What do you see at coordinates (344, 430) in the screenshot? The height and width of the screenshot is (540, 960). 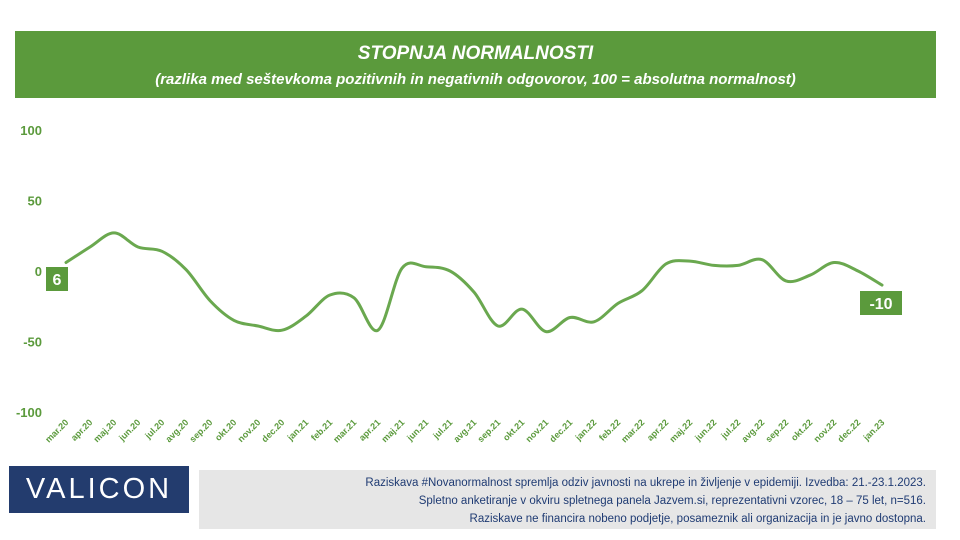 I see `x-tick-label-12: mar.21` at bounding box center [344, 430].